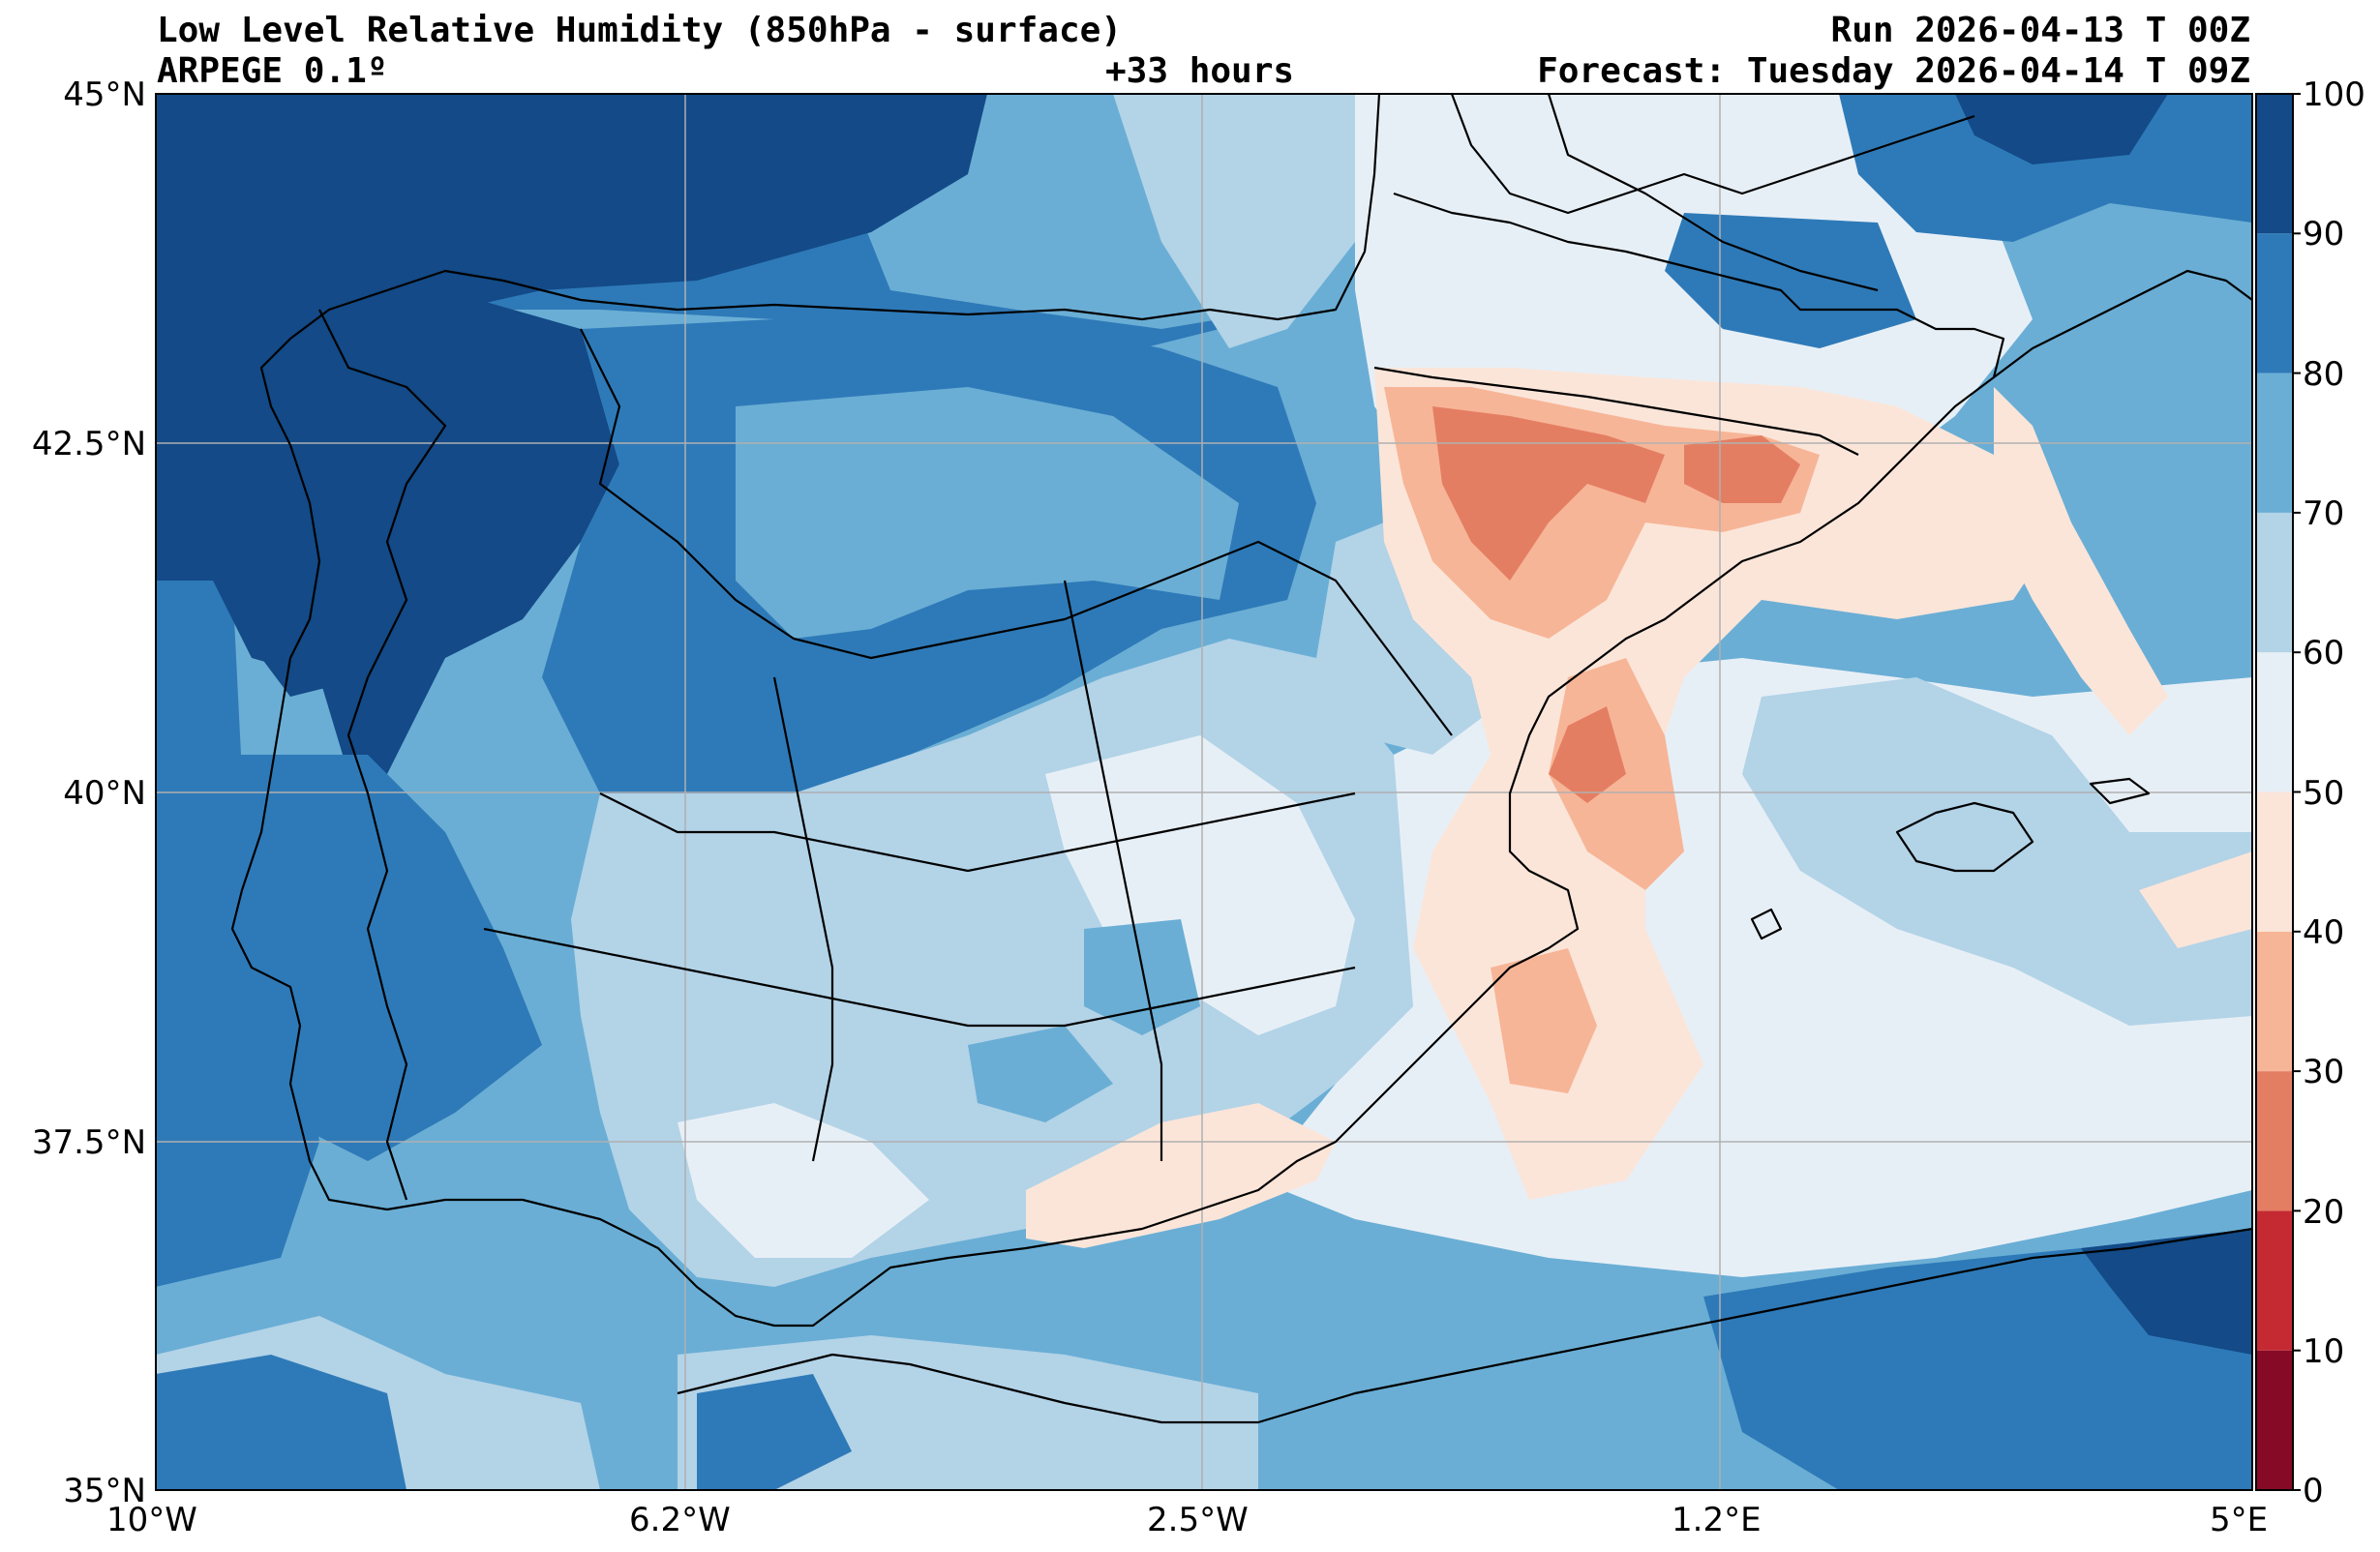 The image size is (2380, 1552). What do you see at coordinates (1243, 221) in the screenshot?
I see `biscay-light-band` at bounding box center [1243, 221].